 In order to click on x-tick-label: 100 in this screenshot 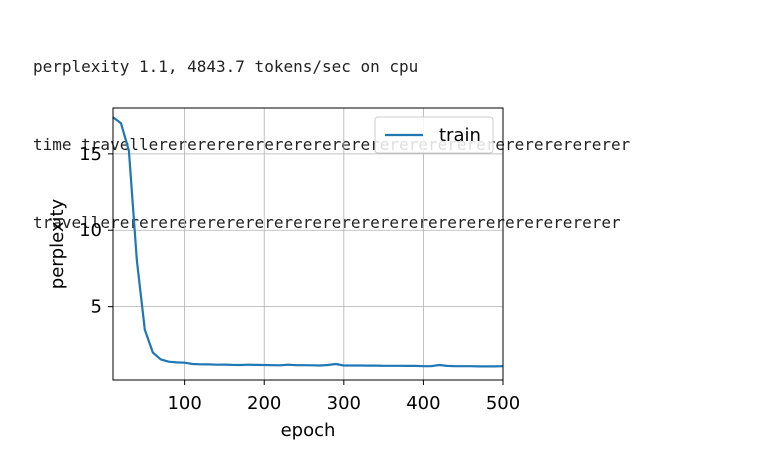, I will do `click(184, 403)`.